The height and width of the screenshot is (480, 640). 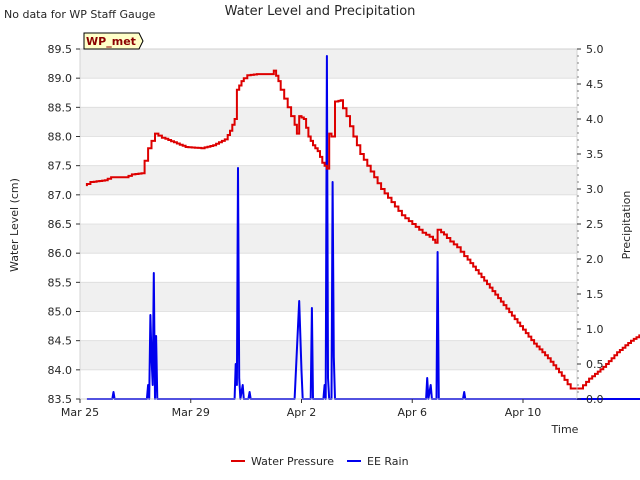 What do you see at coordinates (80, 14) in the screenshot?
I see `no-data-note: No data for WP Staff Gauge` at bounding box center [80, 14].